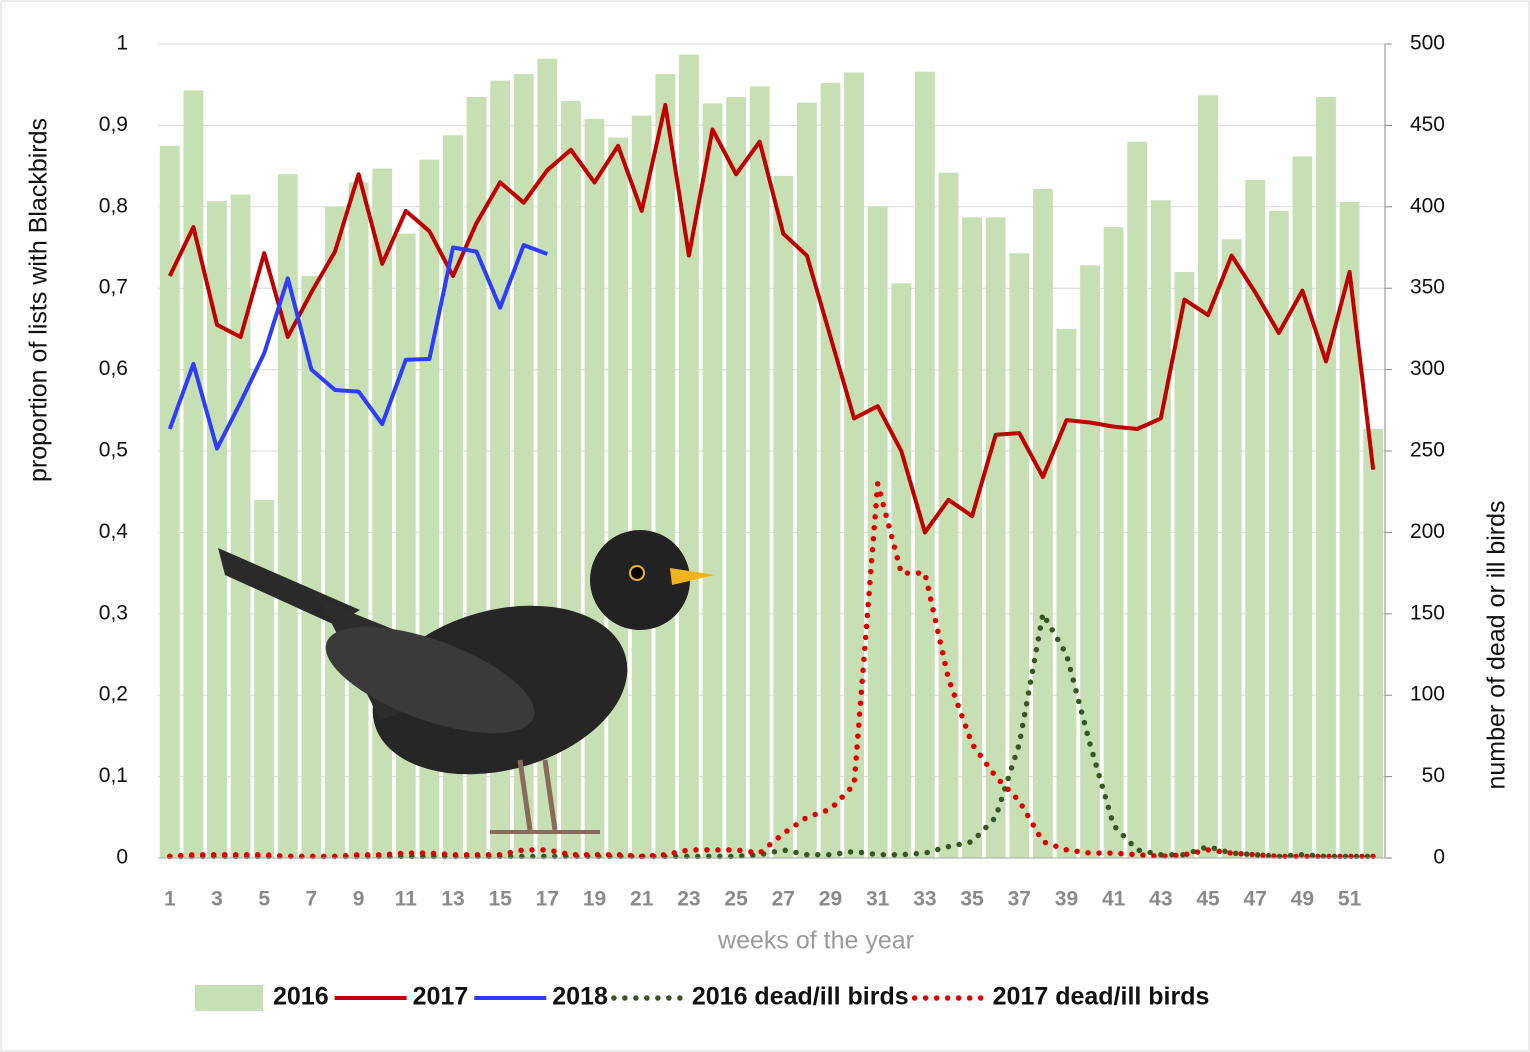 This screenshot has height=1052, width=1530. What do you see at coordinates (1497, 644) in the screenshot?
I see `y2-axis-label: number of dead or ill birds` at bounding box center [1497, 644].